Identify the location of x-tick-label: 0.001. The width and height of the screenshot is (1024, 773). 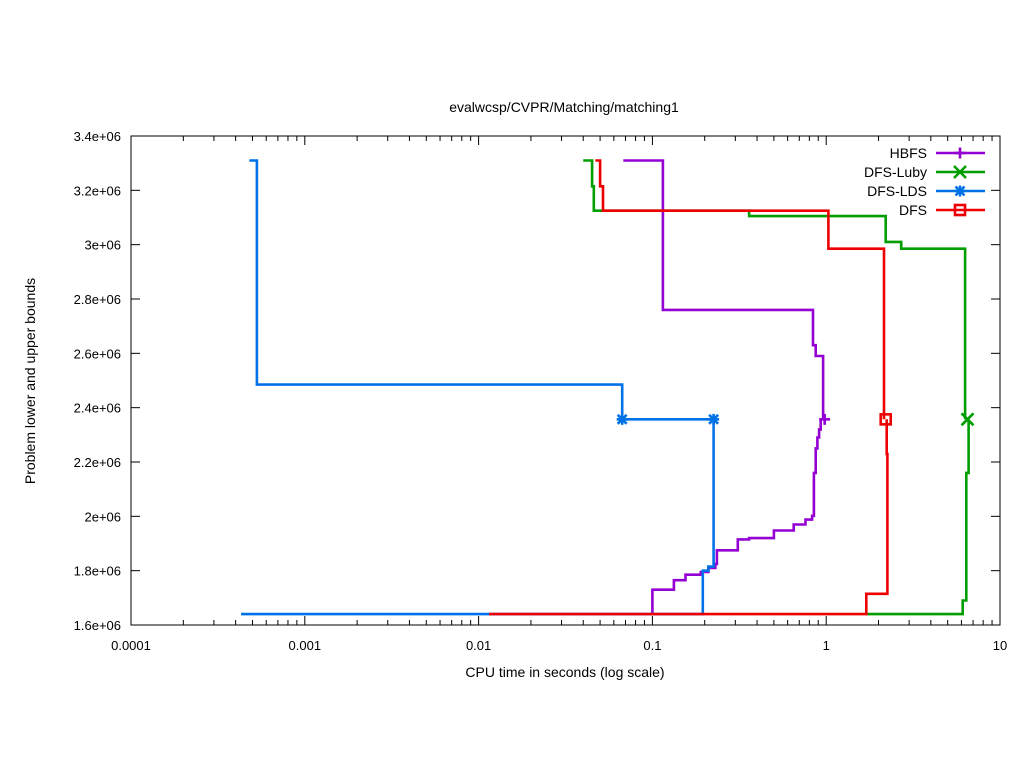
(305, 645).